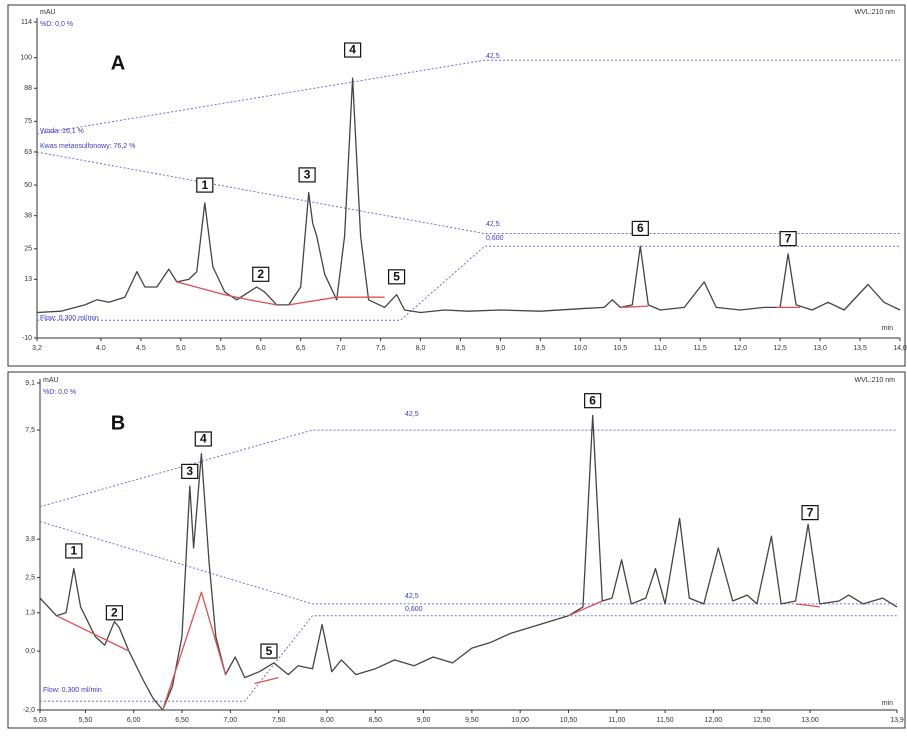 This screenshot has height=736, width=907. Describe the element at coordinates (740, 348) in the screenshot. I see `x-tick-label: 12,0` at that location.